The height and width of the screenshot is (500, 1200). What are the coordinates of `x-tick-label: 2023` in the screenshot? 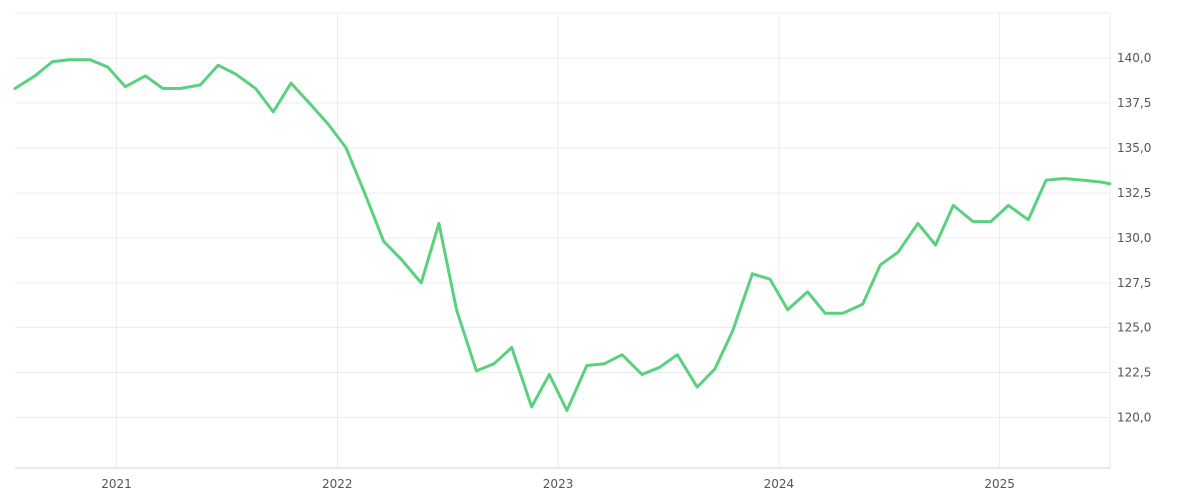 It's located at (558, 484).